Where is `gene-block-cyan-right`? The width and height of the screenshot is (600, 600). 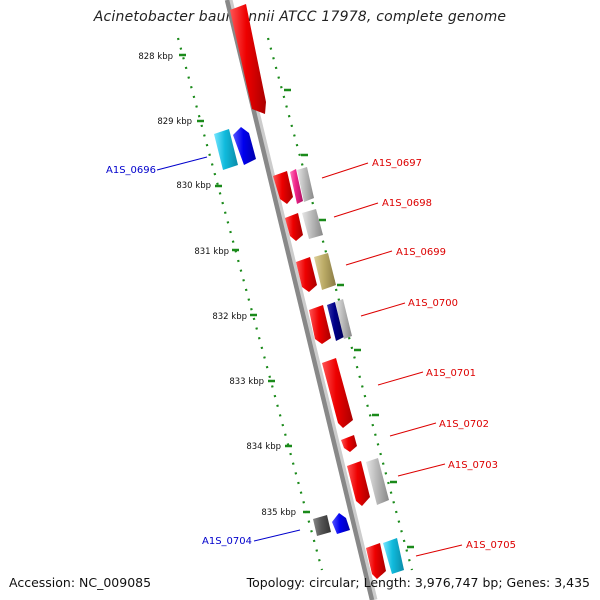 gene-block-cyan-right is located at coordinates (393, 556).